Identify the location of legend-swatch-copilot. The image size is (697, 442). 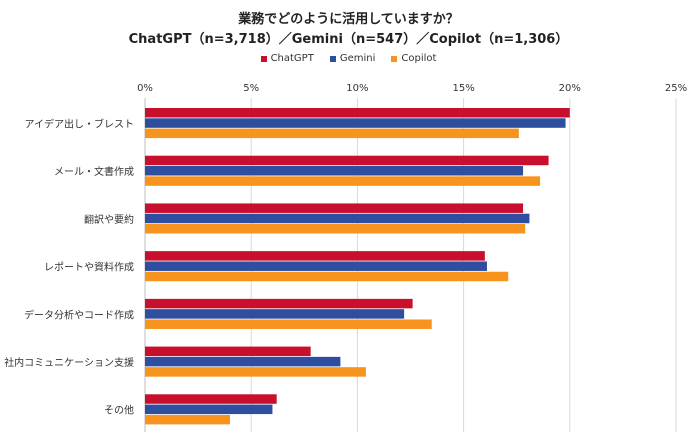
(394, 58).